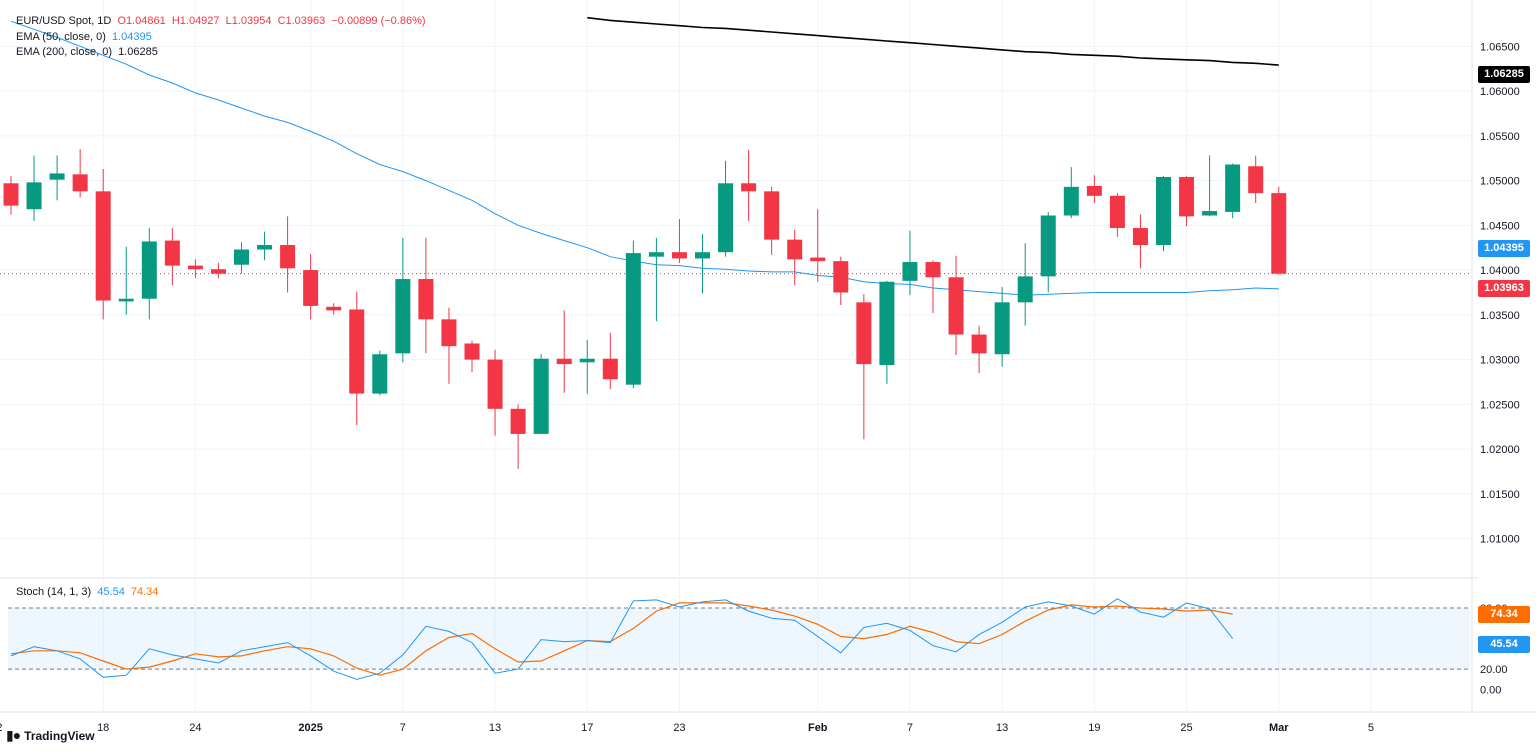  I want to click on stoch-k-line, so click(622, 639).